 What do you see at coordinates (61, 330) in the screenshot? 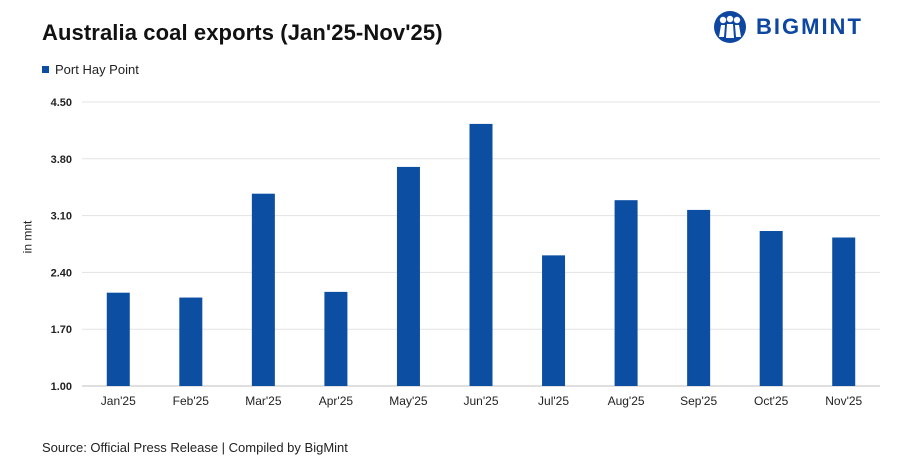
I see `y-tick-label: 1.70` at bounding box center [61, 330].